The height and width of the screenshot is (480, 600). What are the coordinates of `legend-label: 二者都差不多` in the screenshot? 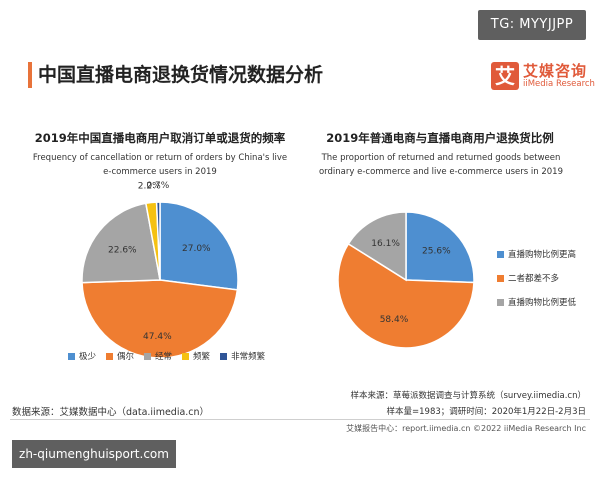 It's located at (534, 279).